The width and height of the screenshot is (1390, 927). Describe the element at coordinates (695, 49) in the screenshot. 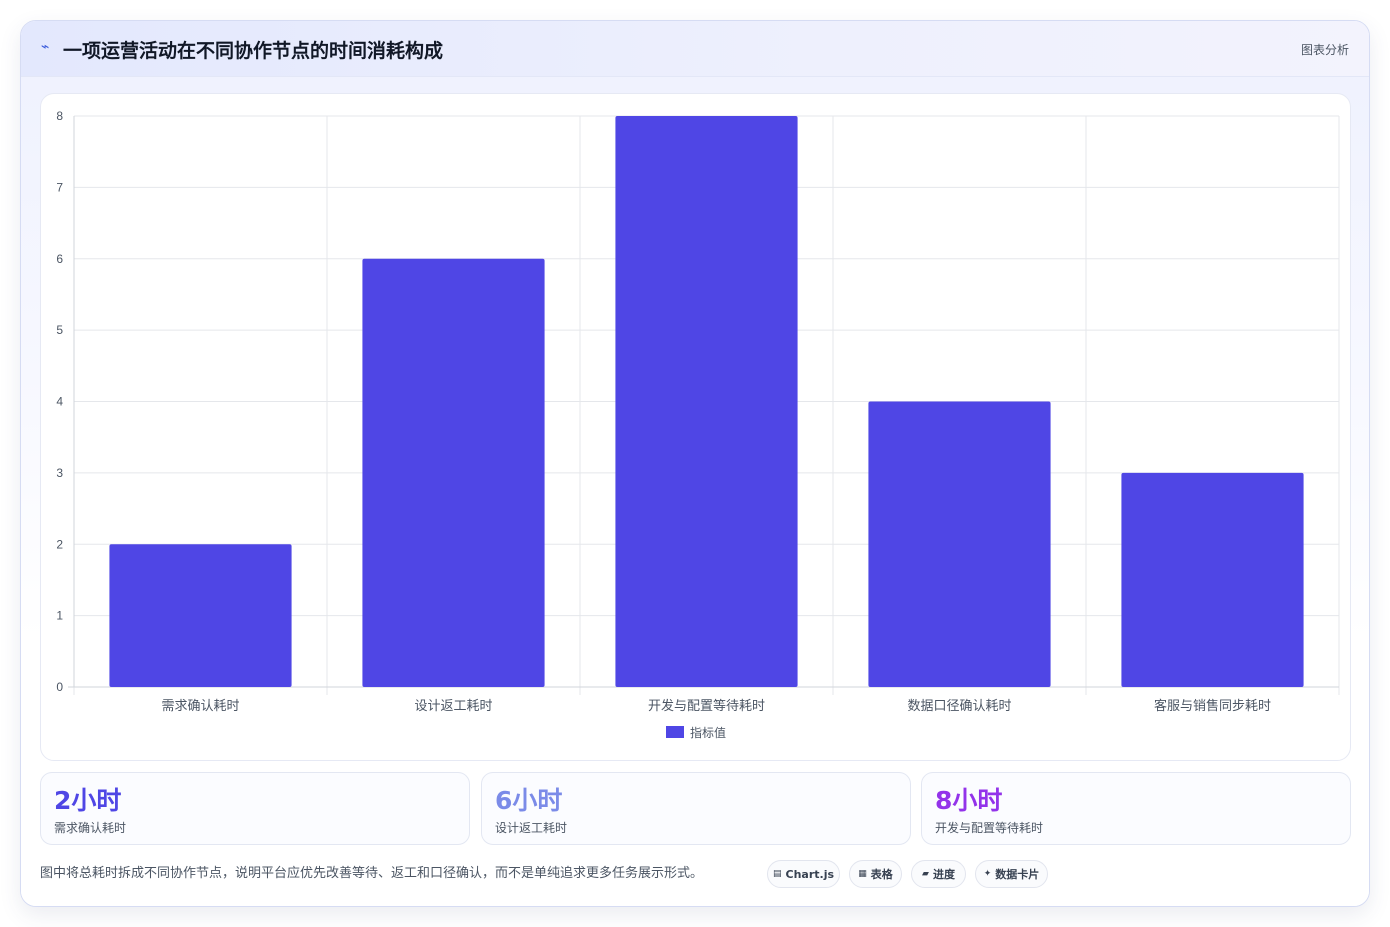

I see `card-header: ⌁ 一项运营活动在不同协作节点的时间消耗构成 图表分析` at that location.